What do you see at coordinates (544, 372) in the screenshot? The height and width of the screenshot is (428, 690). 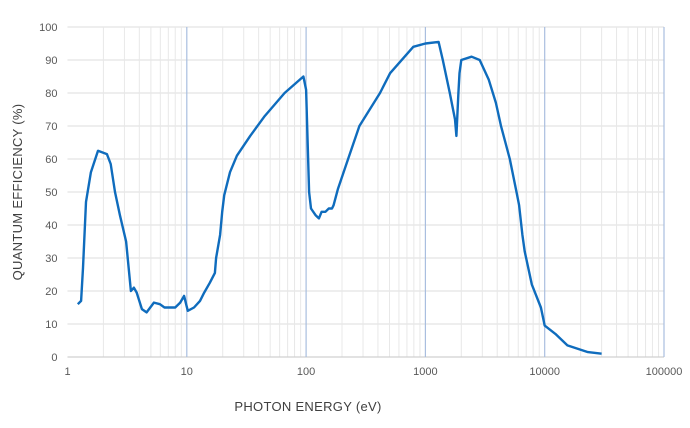 I see `x-tick-label: 10000` at bounding box center [544, 372].